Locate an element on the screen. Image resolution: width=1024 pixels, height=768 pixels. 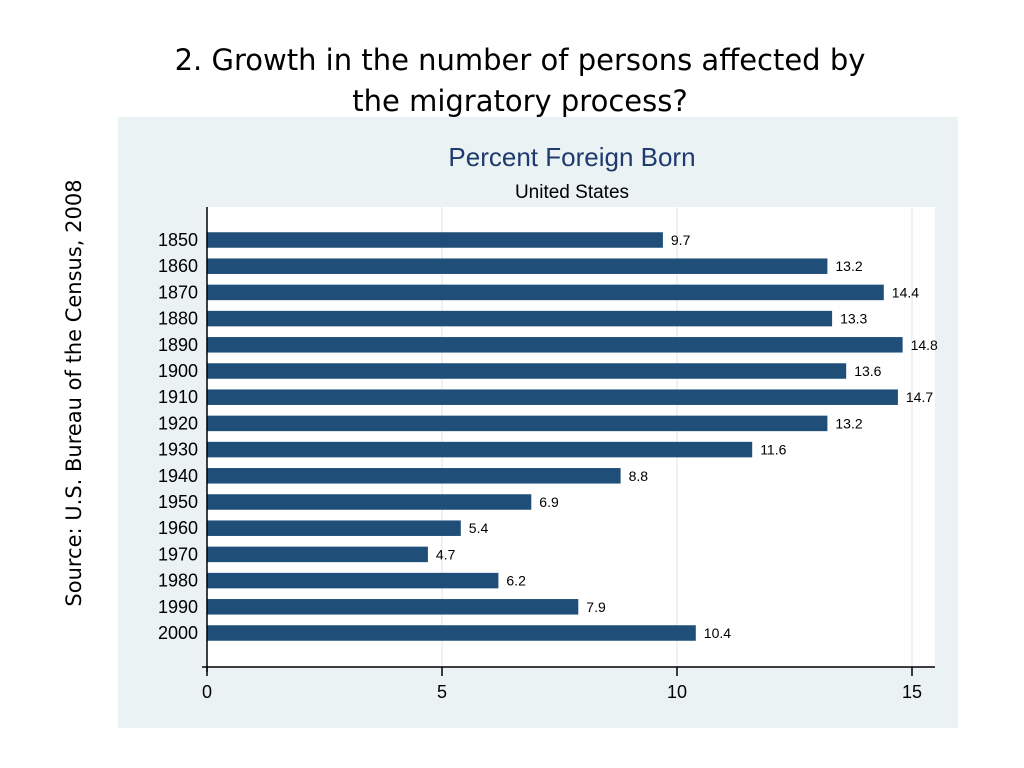
chart-title: Percent Foreign Born is located at coordinates (571, 157).